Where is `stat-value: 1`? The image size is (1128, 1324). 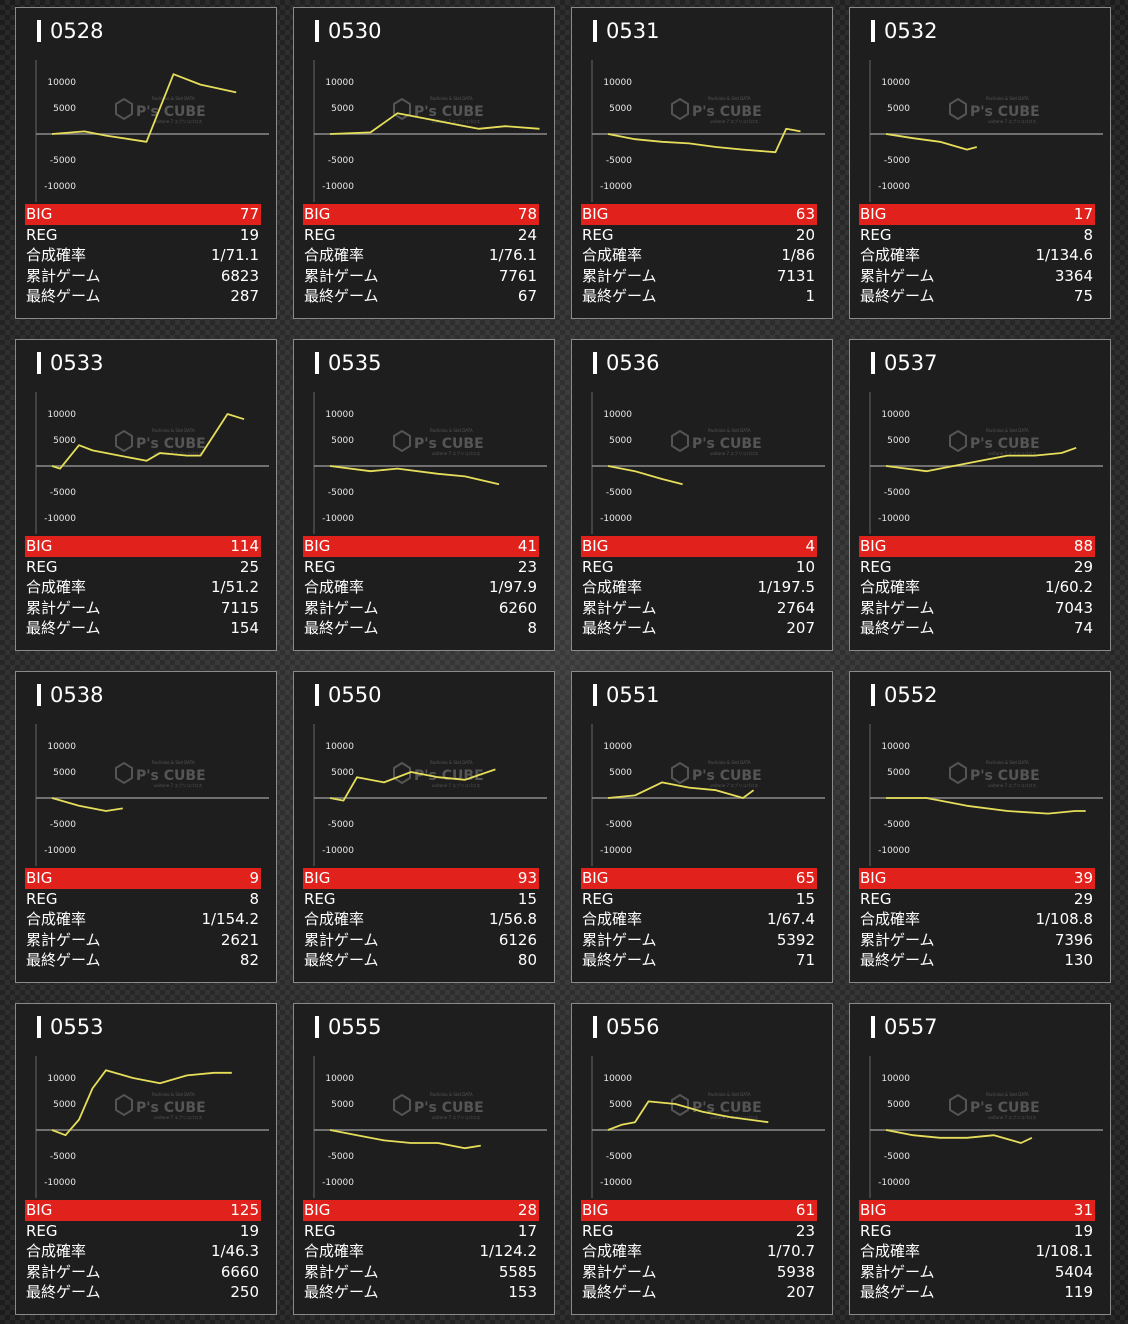 stat-value: 1 is located at coordinates (810, 296).